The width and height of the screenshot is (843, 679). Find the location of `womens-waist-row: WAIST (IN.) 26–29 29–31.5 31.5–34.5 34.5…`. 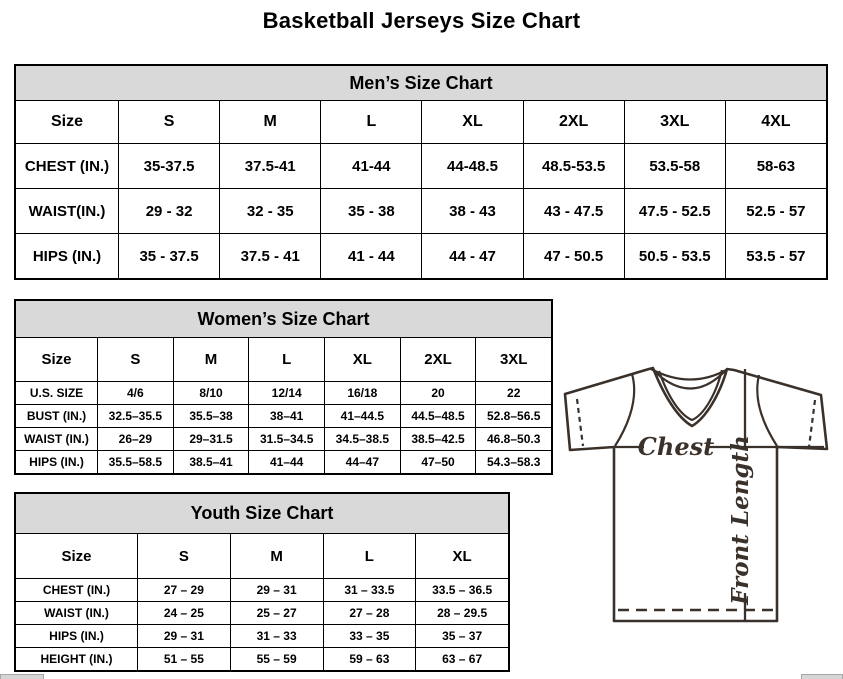

womens-waist-row: WAIST (IN.) 26–29 29–31.5 31.5–34.5 34.5… is located at coordinates (283, 439).